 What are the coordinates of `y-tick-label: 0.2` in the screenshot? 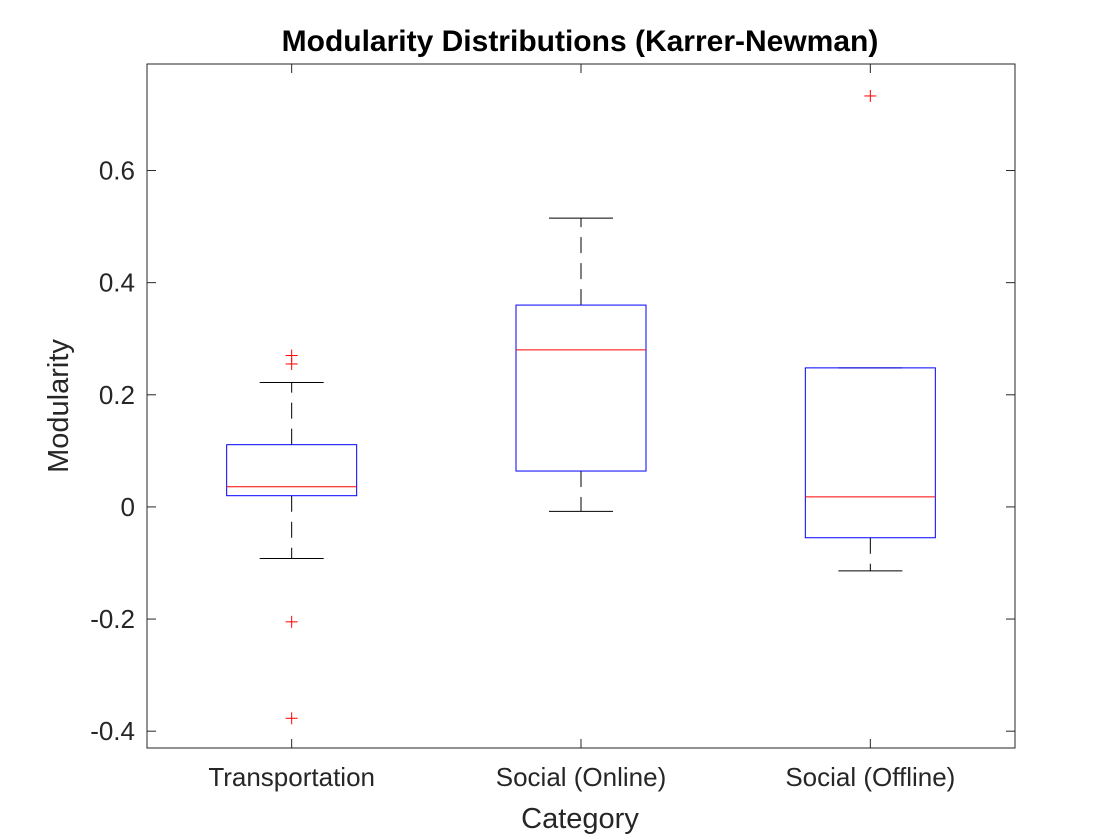 It's located at (117, 395).